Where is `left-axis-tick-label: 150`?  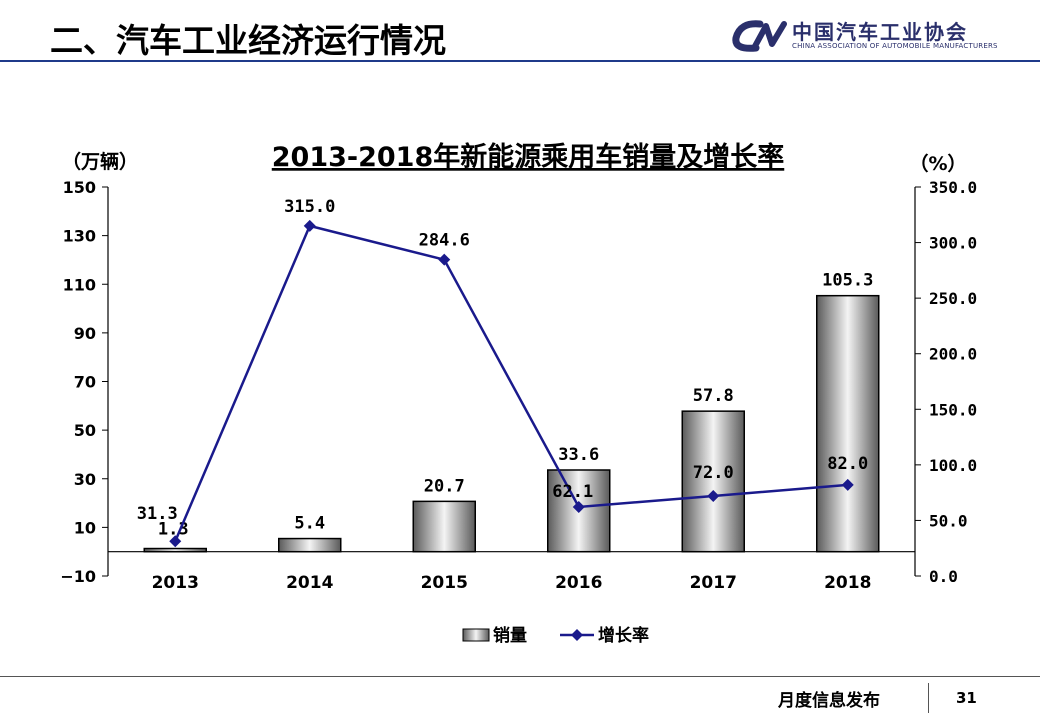 left-axis-tick-label: 150 is located at coordinates (79, 187).